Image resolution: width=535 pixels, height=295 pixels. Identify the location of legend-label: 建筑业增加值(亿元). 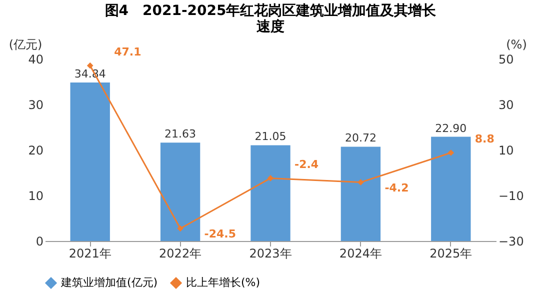
(109, 282).